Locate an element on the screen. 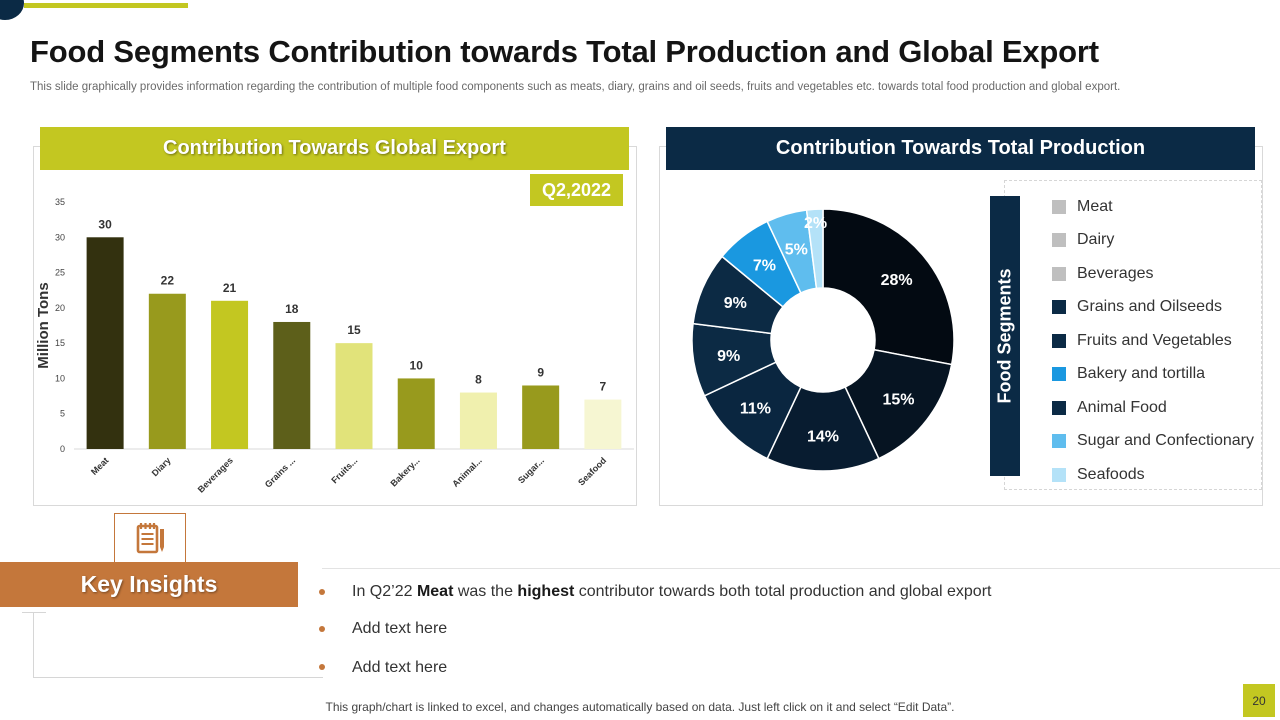 Image resolution: width=1280 pixels, height=720 pixels. slice-label: 2% is located at coordinates (815, 223).